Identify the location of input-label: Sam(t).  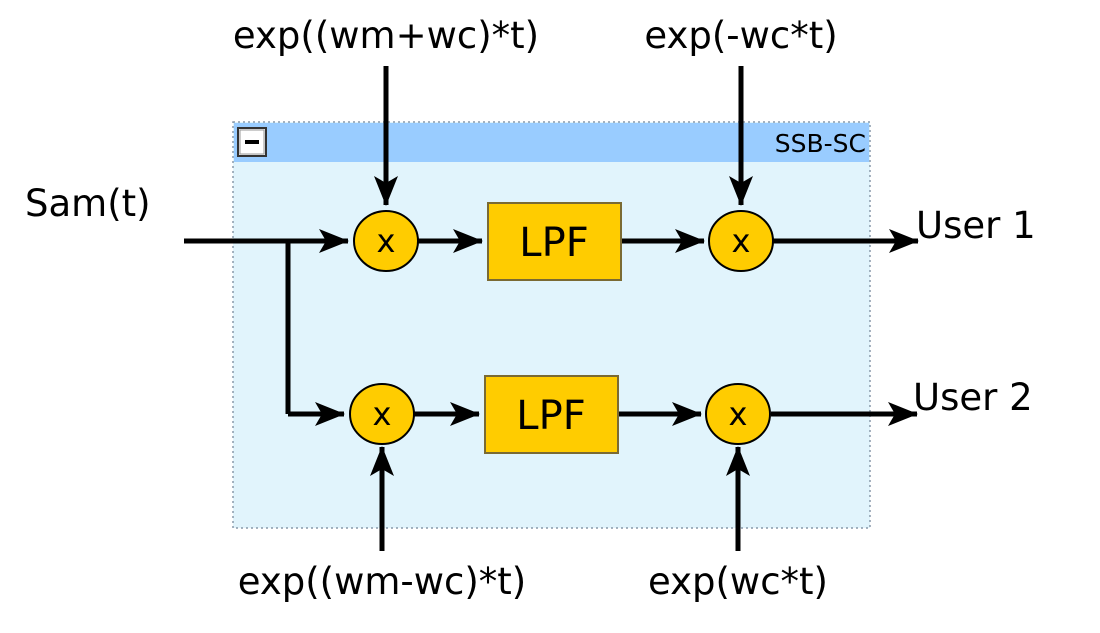
(88, 203).